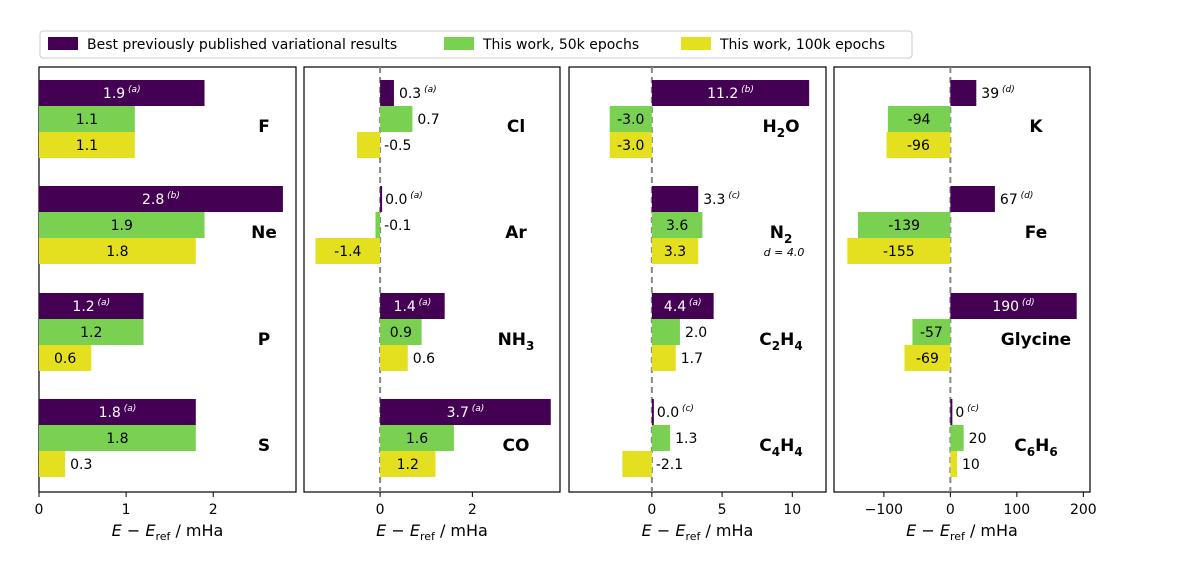 The image size is (1199, 562). Describe the element at coordinates (1035, 447) in the screenshot. I see `system-name: C6H6` at that location.